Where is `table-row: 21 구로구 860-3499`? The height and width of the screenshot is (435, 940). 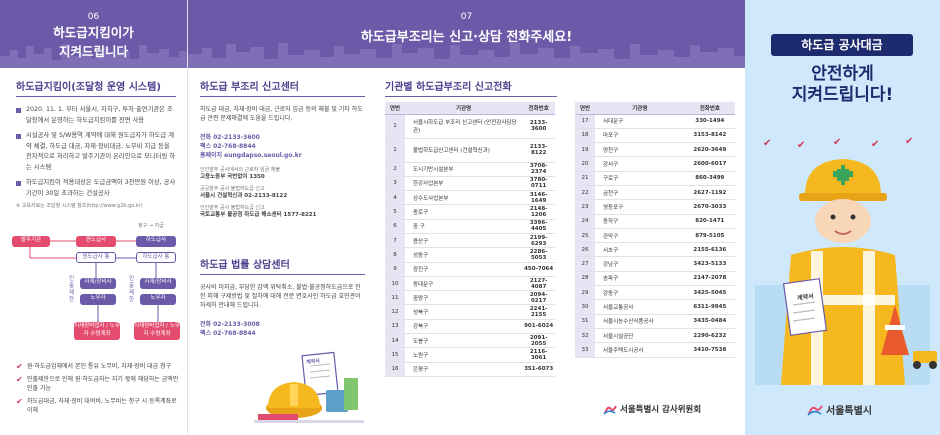
table-row: 21 구로구 860-3499 is located at coordinates (655, 178).